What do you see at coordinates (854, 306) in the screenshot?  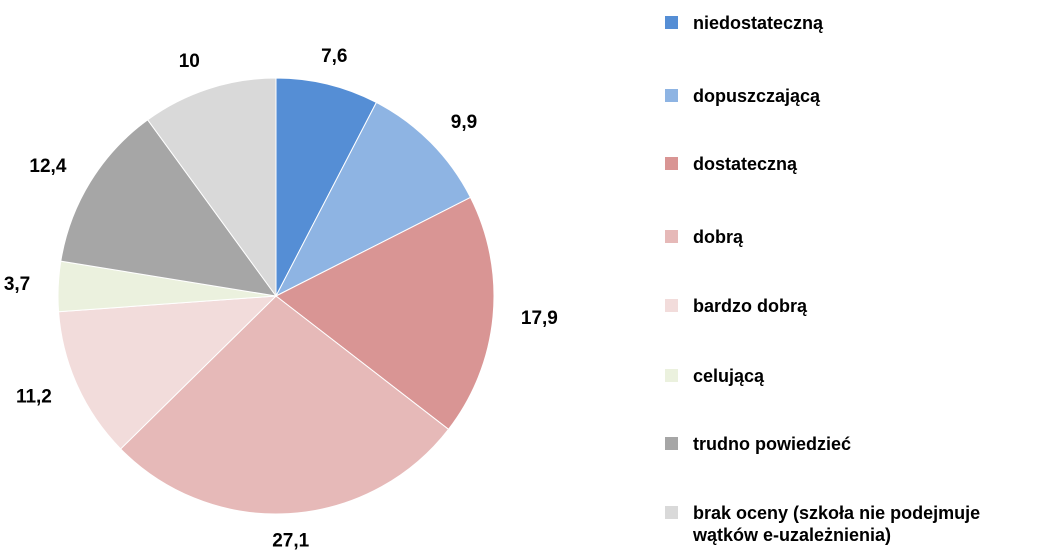 I see `legend-item: bardzo dobrą` at bounding box center [854, 306].